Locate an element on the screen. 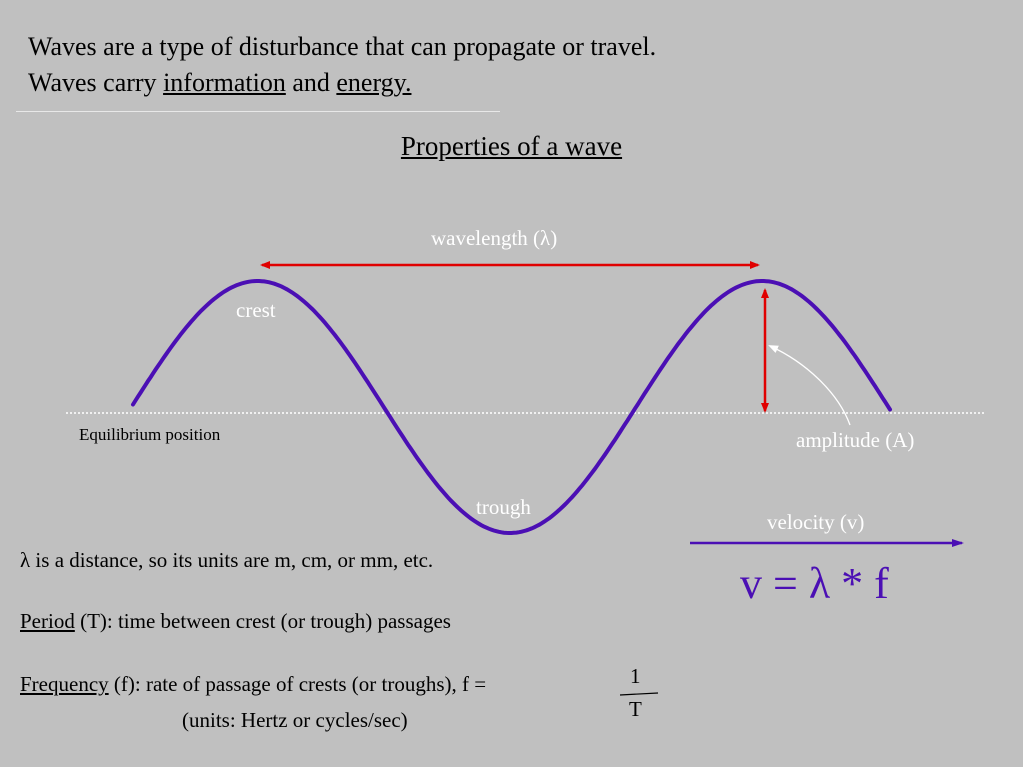  crest-label: crest is located at coordinates (256, 310).